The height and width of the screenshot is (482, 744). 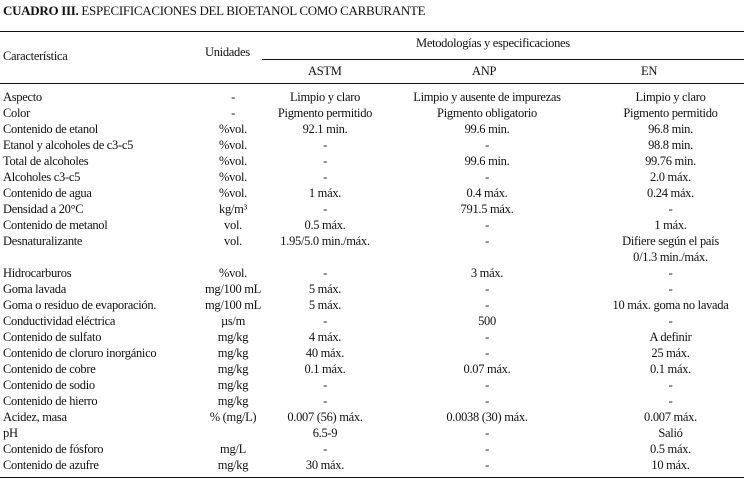 What do you see at coordinates (372, 225) in the screenshot?
I see `table-row: Contenido de metanol vol. 0.5 máx. - 1 máx.` at bounding box center [372, 225].